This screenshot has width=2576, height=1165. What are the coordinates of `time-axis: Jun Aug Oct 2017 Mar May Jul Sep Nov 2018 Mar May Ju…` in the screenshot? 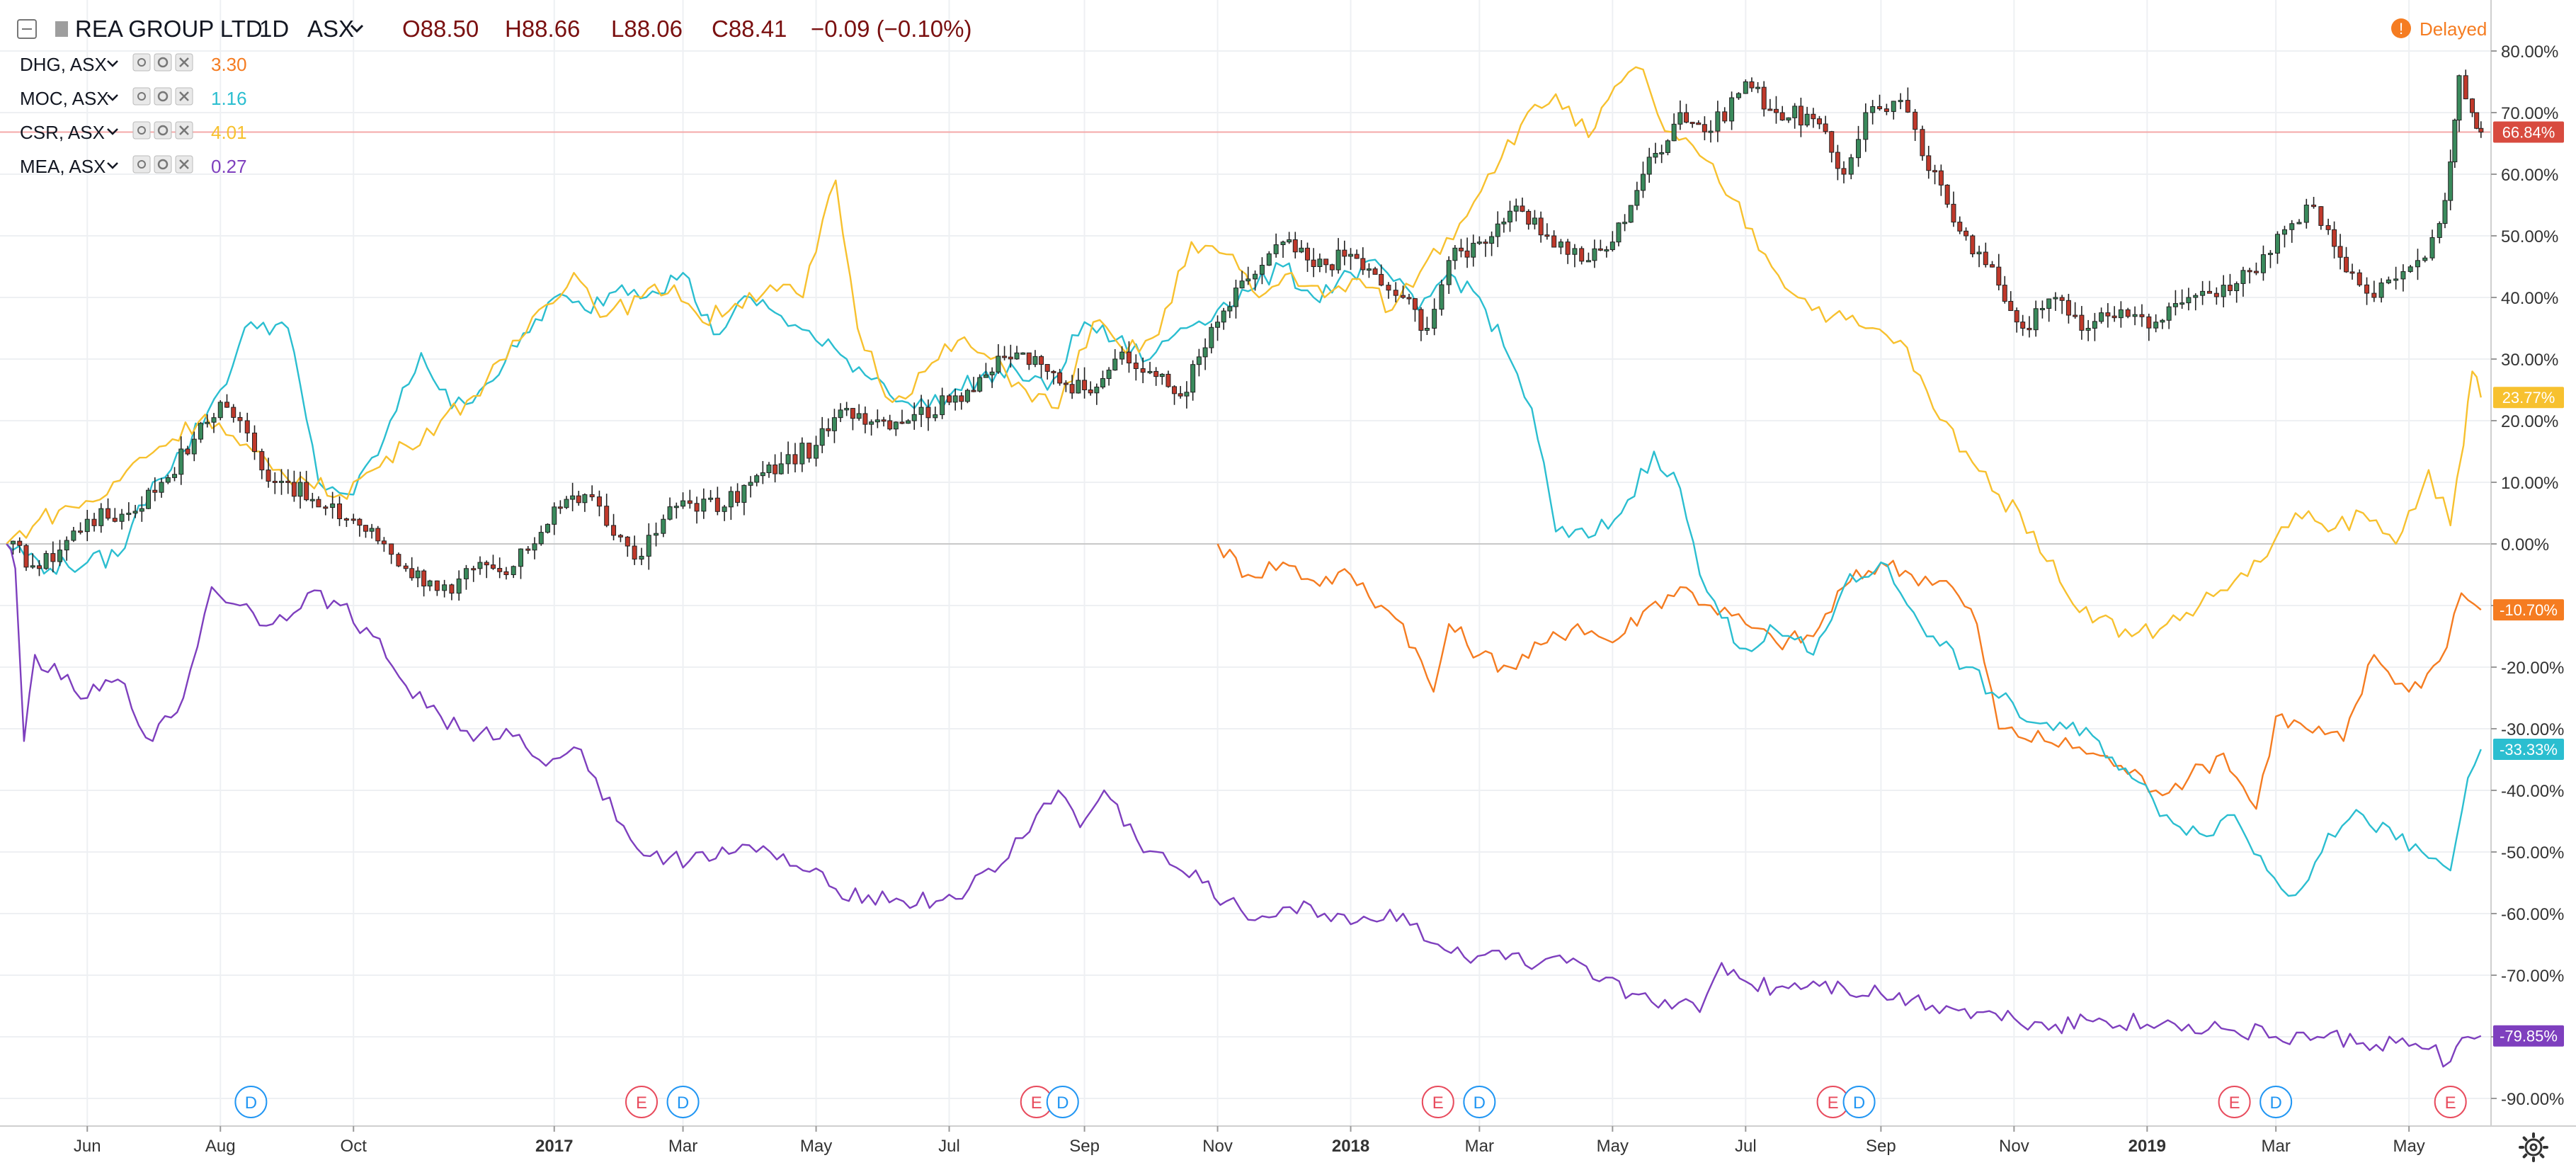 It's located at (1249, 1141).